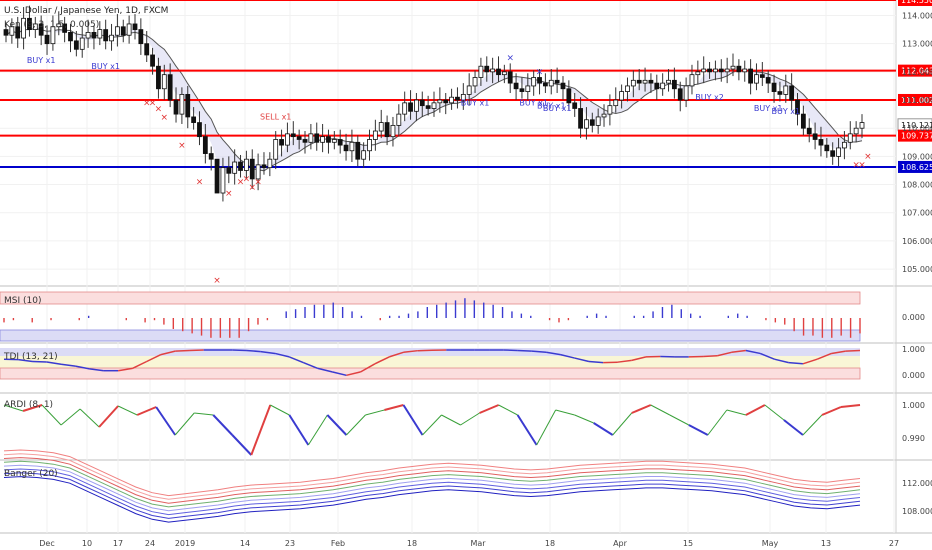 This screenshot has width=932, height=550. Describe the element at coordinates (917, 213) in the screenshot. I see `y-tick-label: 107.000` at that location.